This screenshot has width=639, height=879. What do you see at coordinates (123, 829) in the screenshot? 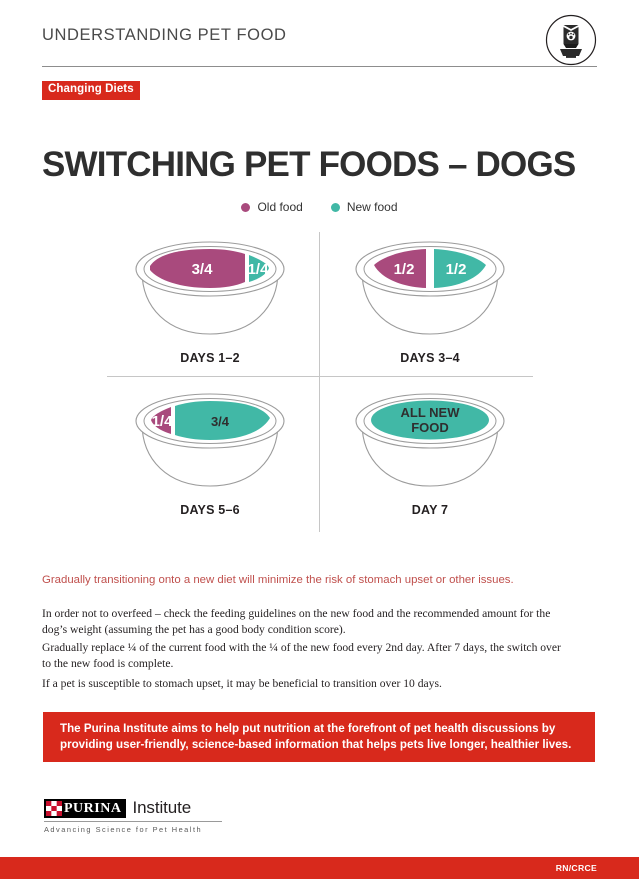
I see `logo-tagline: Advancing Science for Pet Health` at bounding box center [123, 829].